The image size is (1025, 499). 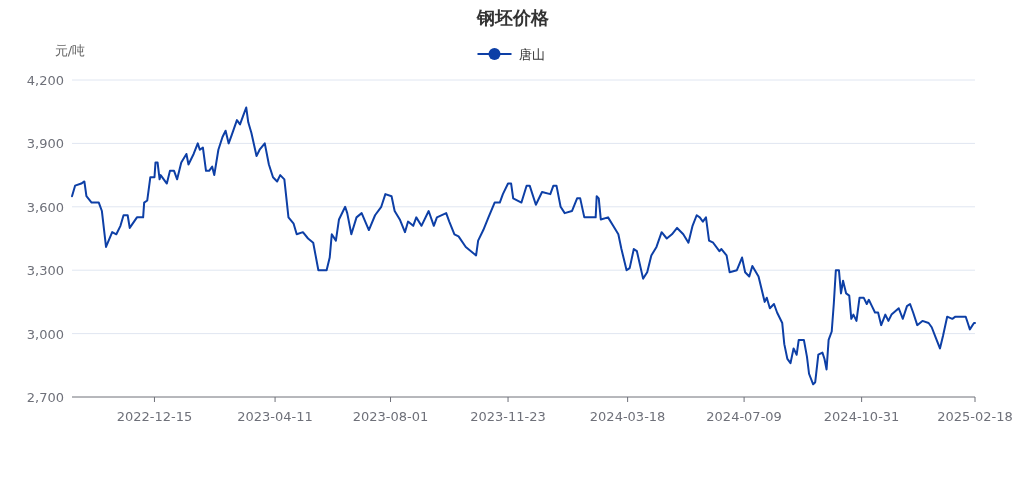 I want to click on chart-title: 钢坯价格, so click(x=512, y=17).